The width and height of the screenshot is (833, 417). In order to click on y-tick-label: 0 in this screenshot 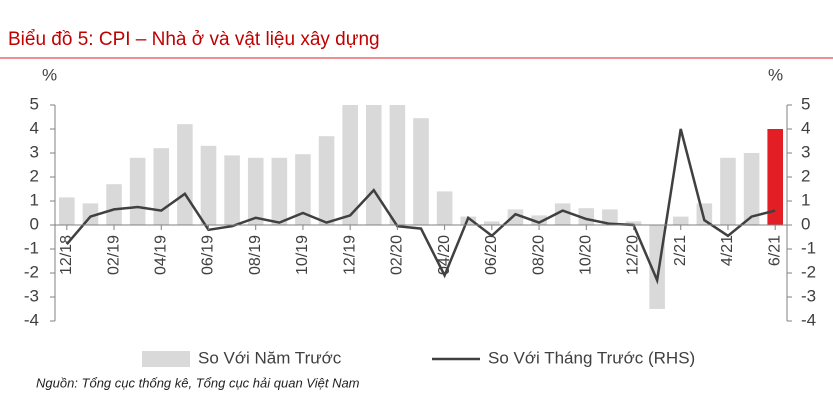, I will do `click(34, 223)`.